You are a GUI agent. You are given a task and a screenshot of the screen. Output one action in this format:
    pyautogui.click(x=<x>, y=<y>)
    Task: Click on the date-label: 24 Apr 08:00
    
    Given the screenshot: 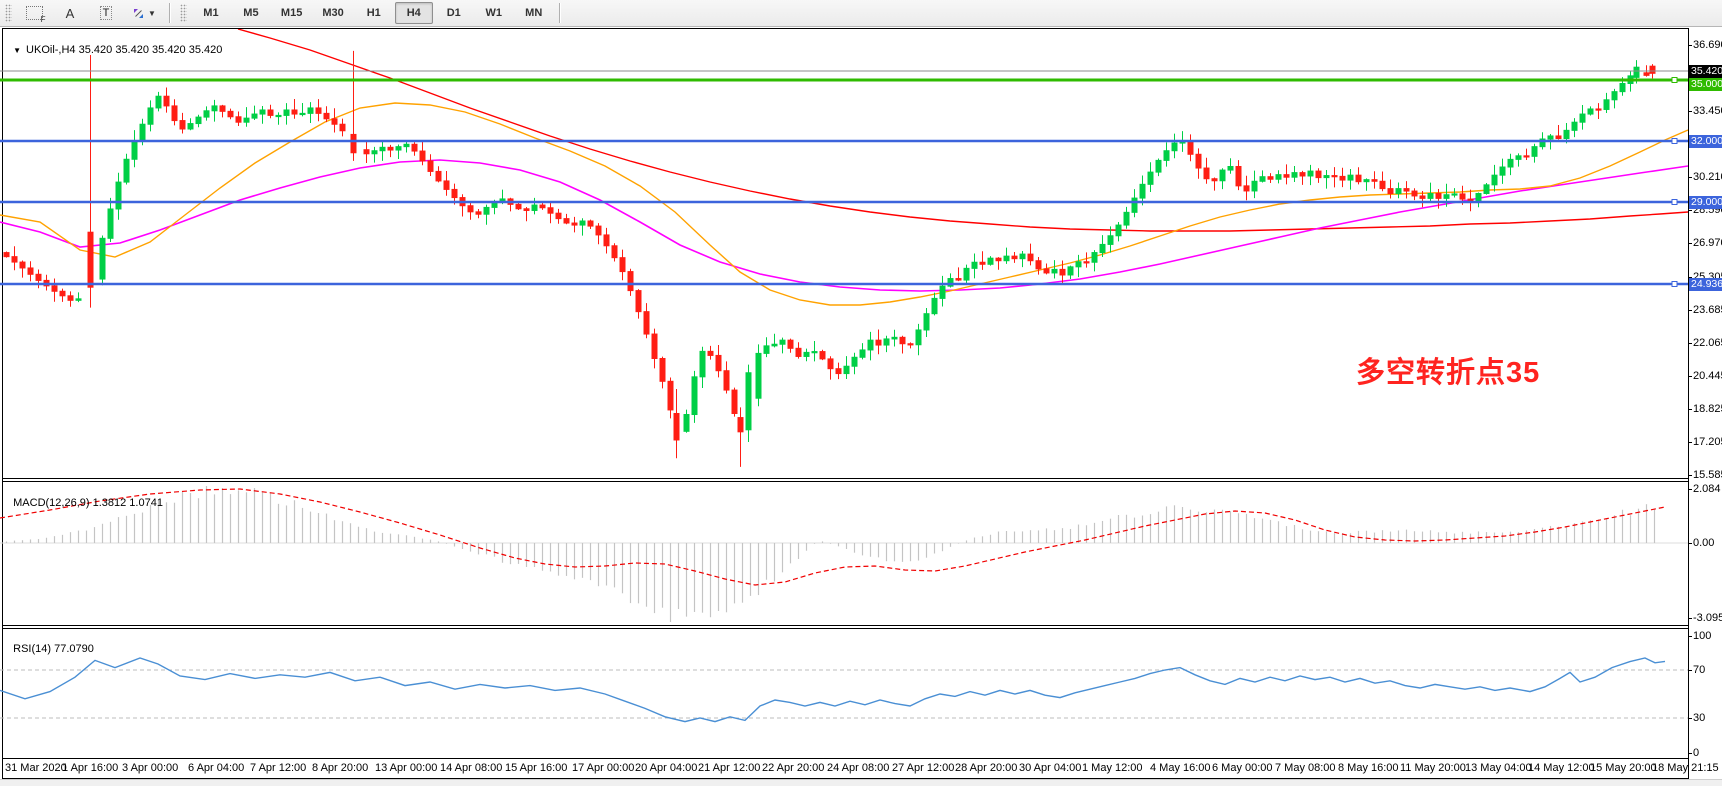 What is the action you would take?
    pyautogui.click(x=858, y=768)
    